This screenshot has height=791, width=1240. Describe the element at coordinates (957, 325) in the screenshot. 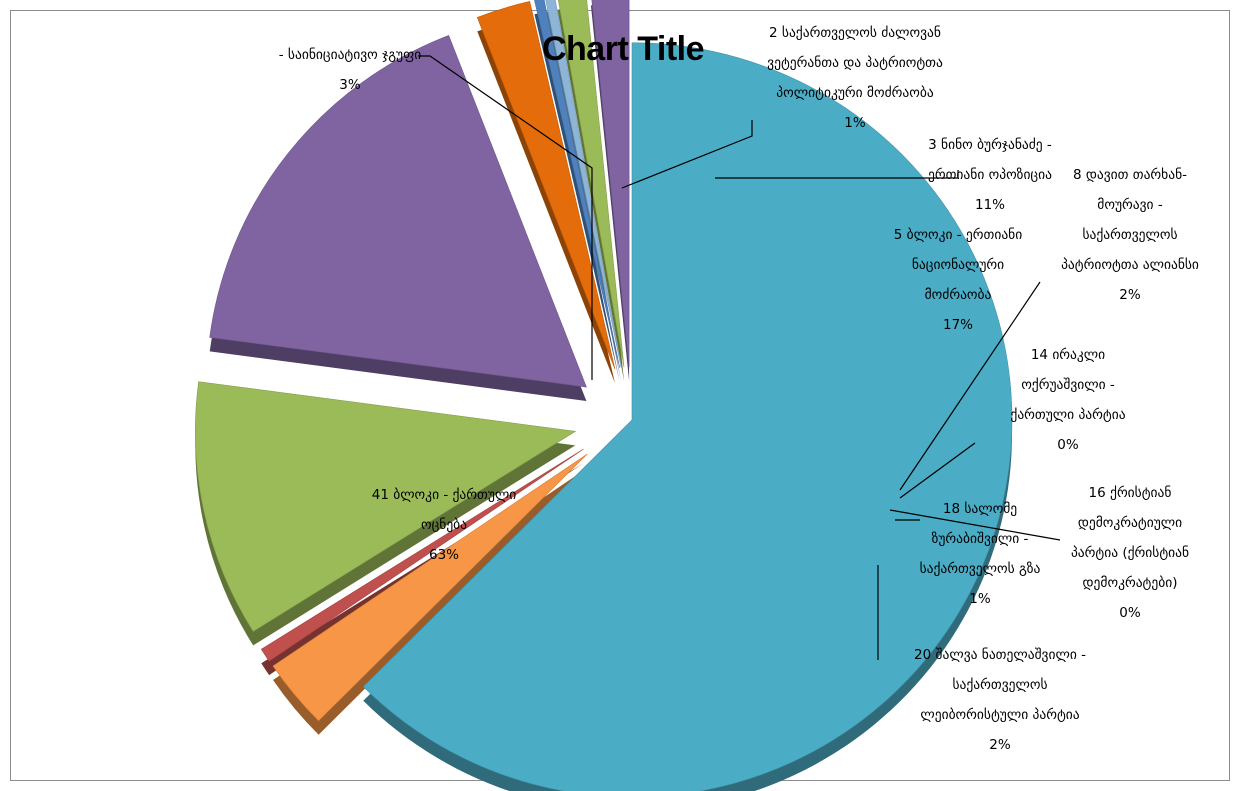

I see `data-label-line: 17%` at that location.